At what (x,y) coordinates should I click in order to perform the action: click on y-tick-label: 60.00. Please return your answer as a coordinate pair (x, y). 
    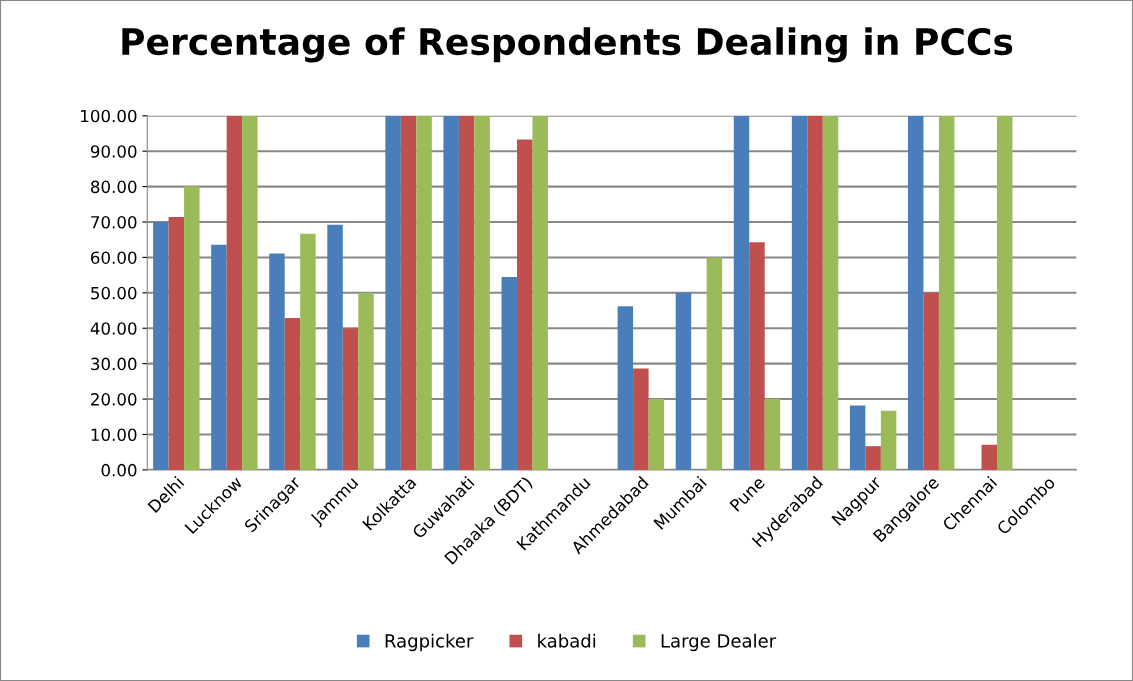
    Looking at the image, I should click on (114, 257).